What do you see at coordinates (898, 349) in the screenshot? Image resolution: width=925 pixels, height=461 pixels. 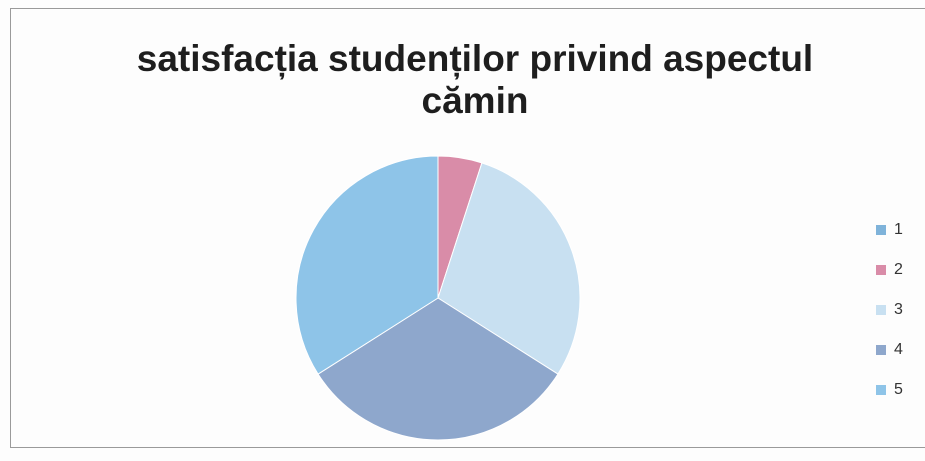 I see `legend-label: 4` at bounding box center [898, 349].